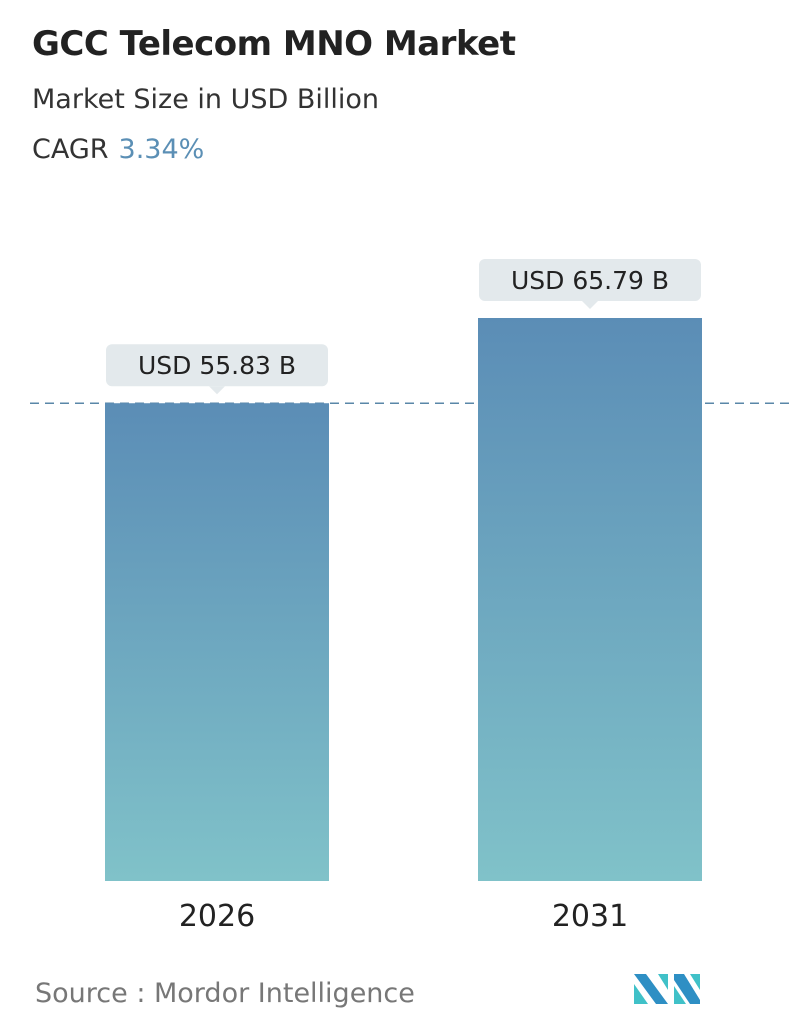 Image resolution: width=796 pixels, height=1034 pixels. Describe the element at coordinates (217, 916) in the screenshot. I see `x-tick-label: 2026` at that location.